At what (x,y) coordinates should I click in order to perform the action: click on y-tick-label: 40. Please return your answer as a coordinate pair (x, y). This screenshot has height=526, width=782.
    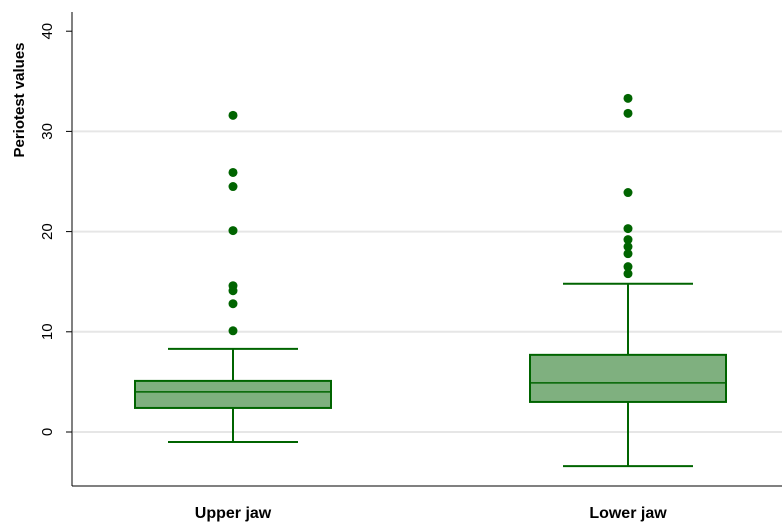
    Looking at the image, I should click on (47, 31).